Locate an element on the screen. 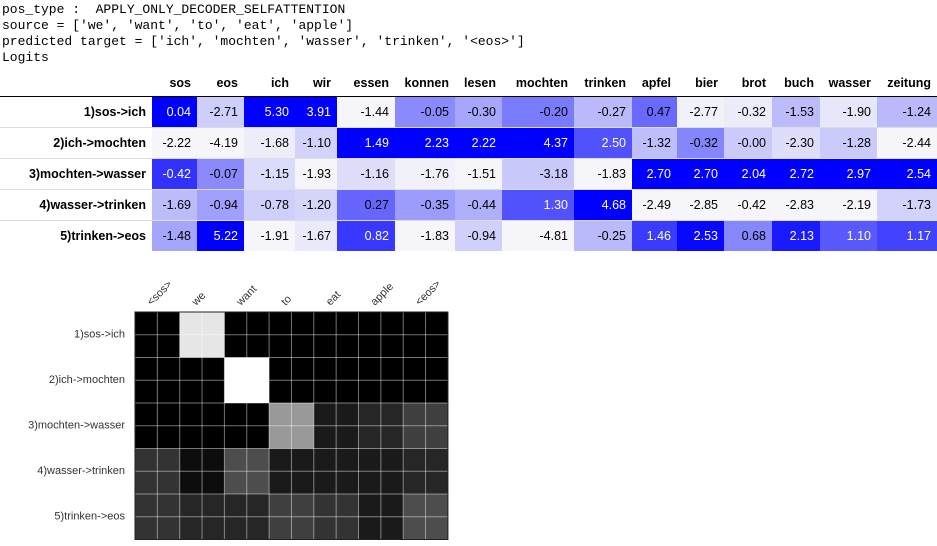 This screenshot has height=546, width=937. table-cell: -4.19 is located at coordinates (220, 143).